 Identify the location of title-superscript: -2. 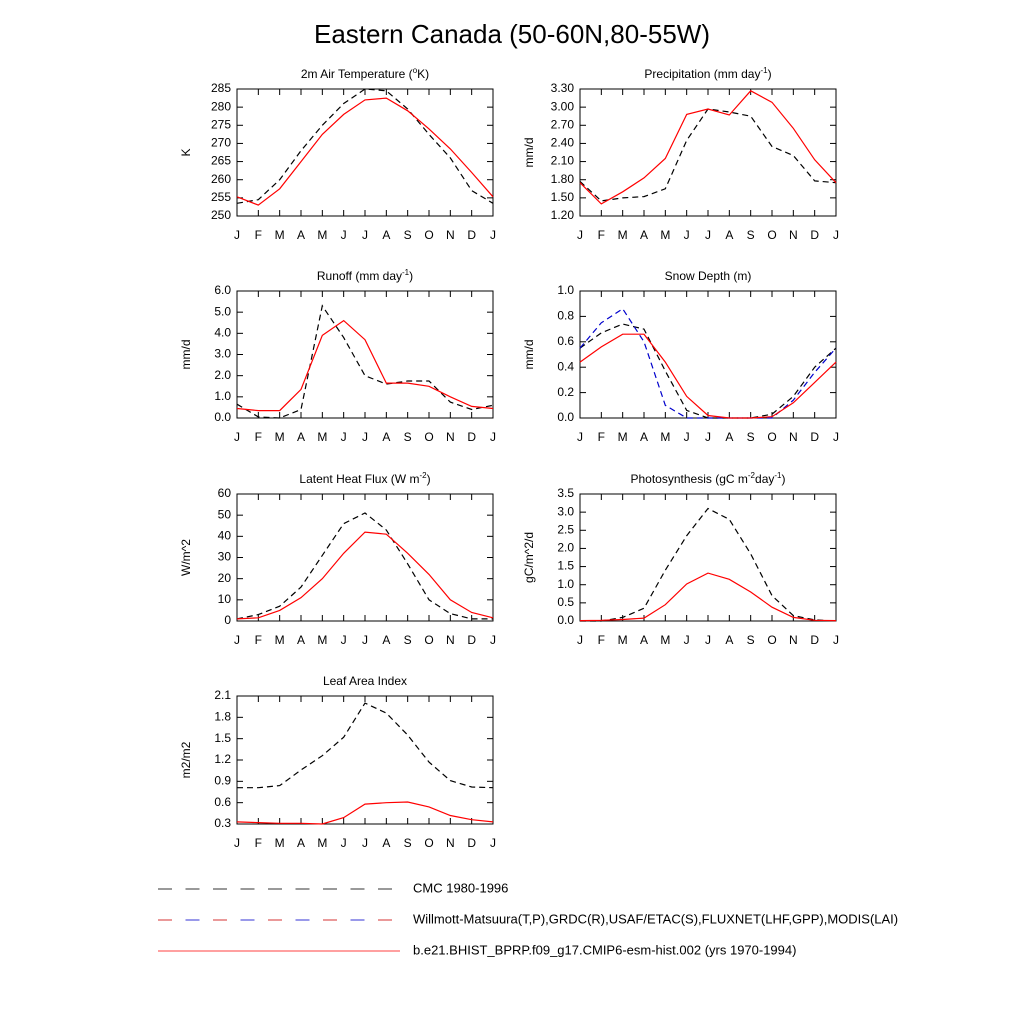
(423, 475).